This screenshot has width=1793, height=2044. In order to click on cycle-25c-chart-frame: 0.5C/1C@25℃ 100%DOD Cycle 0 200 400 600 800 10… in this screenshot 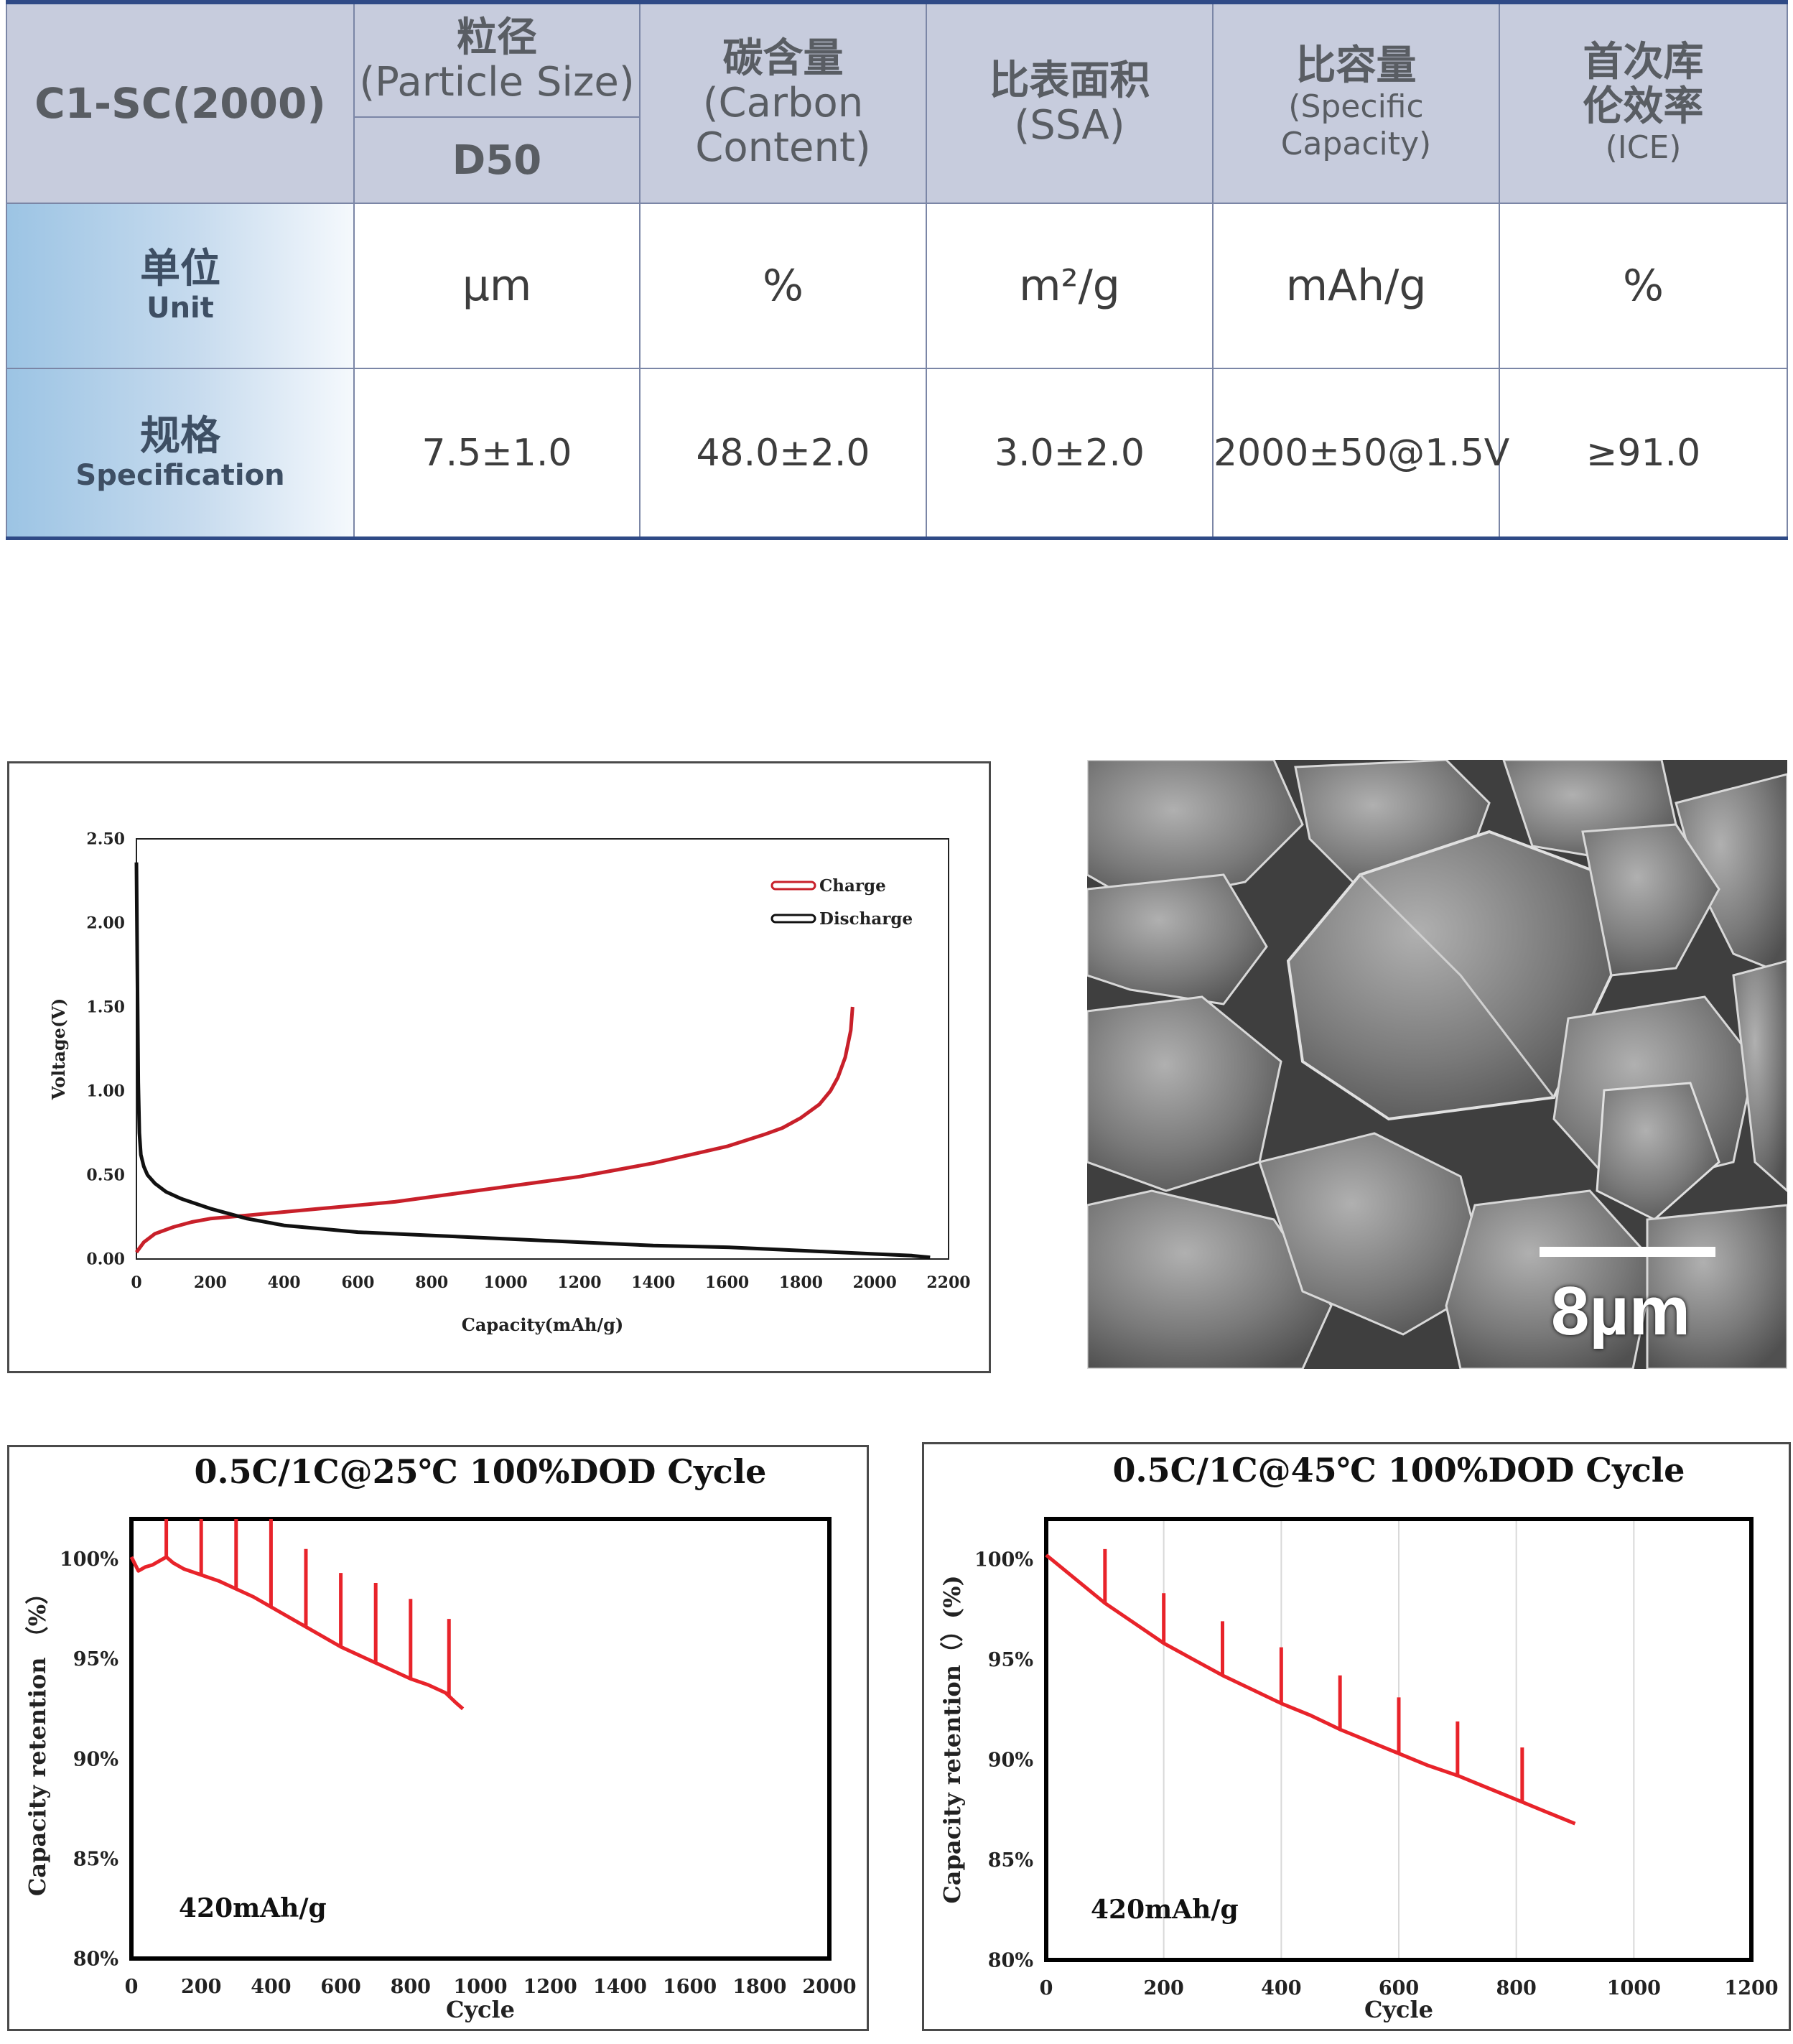, I will do `click(438, 1738)`.